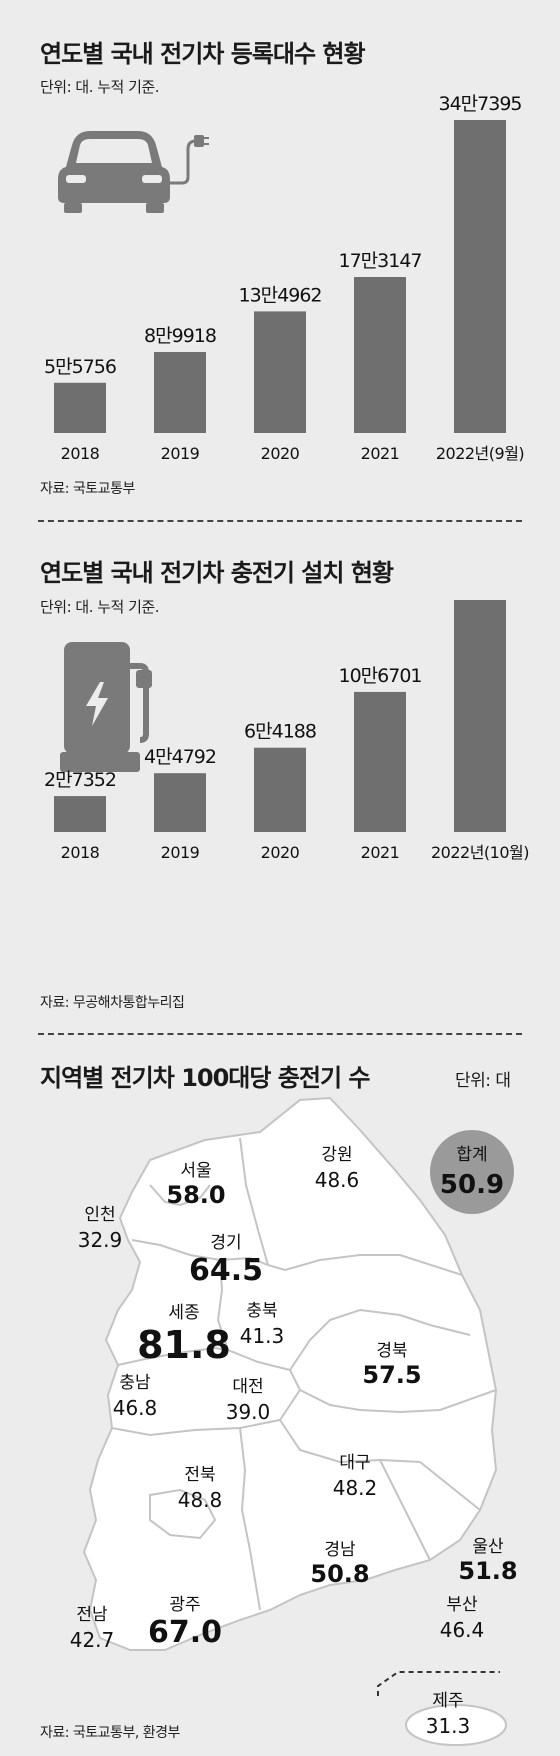 The height and width of the screenshot is (1756, 560). Describe the element at coordinates (135, 1383) in the screenshot. I see `region-6-name: 충남` at that location.